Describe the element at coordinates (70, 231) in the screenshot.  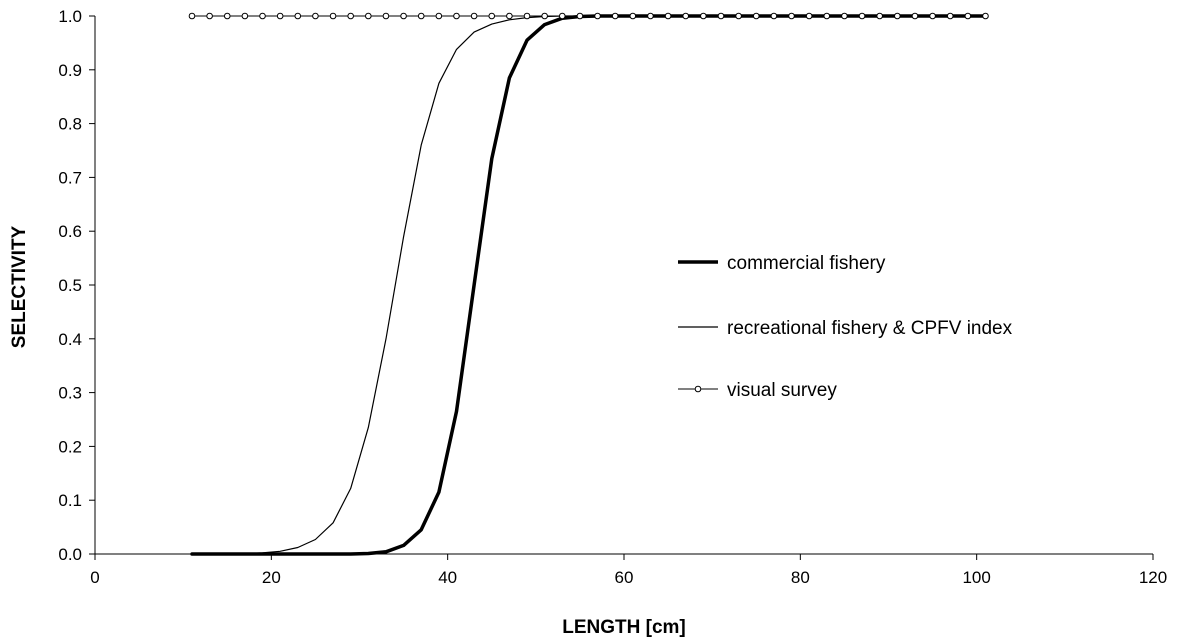
I see `y-tick-label: 0.6` at that location.